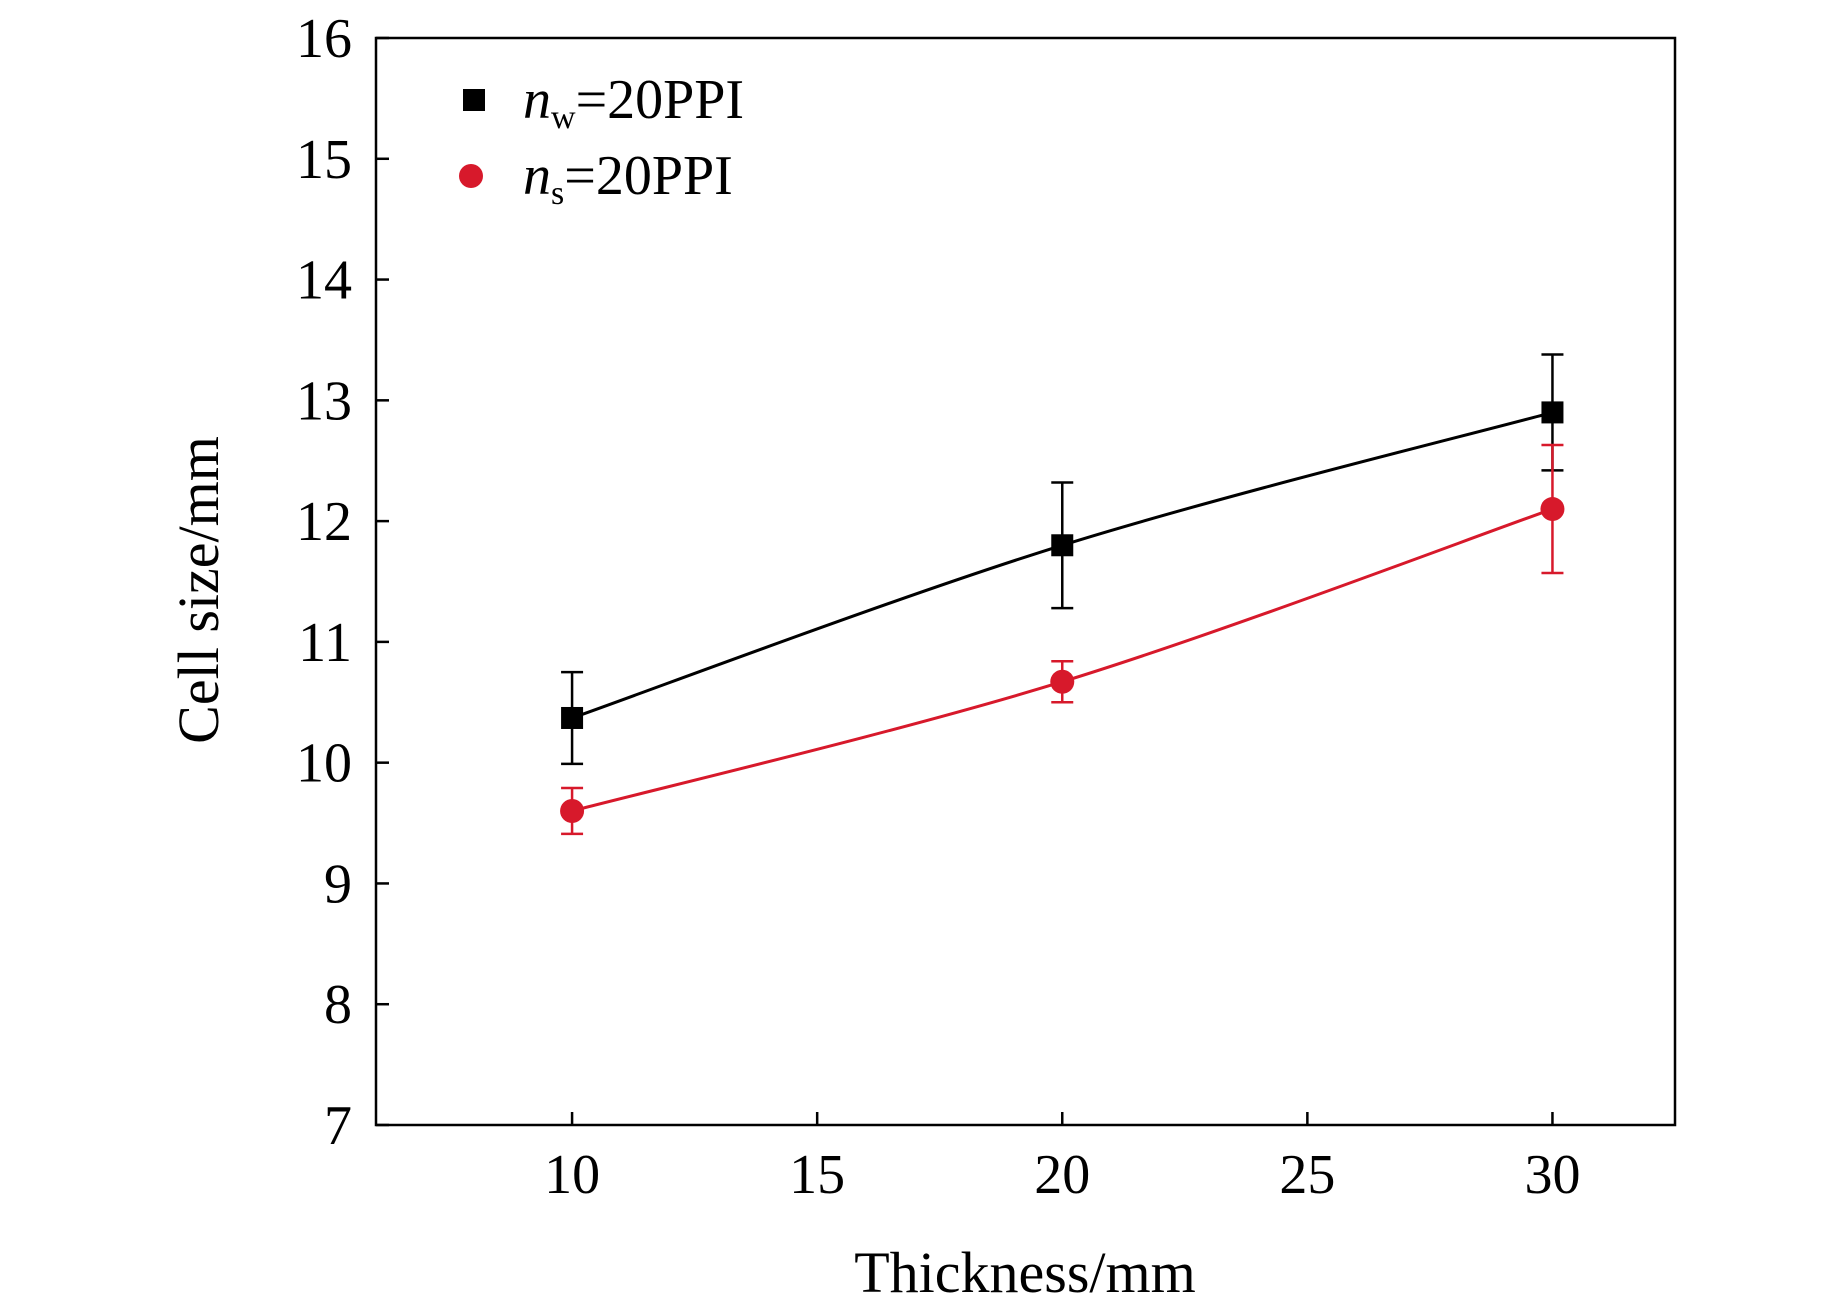  What do you see at coordinates (324, 764) in the screenshot?
I see `y-tick-label: 10` at bounding box center [324, 764].